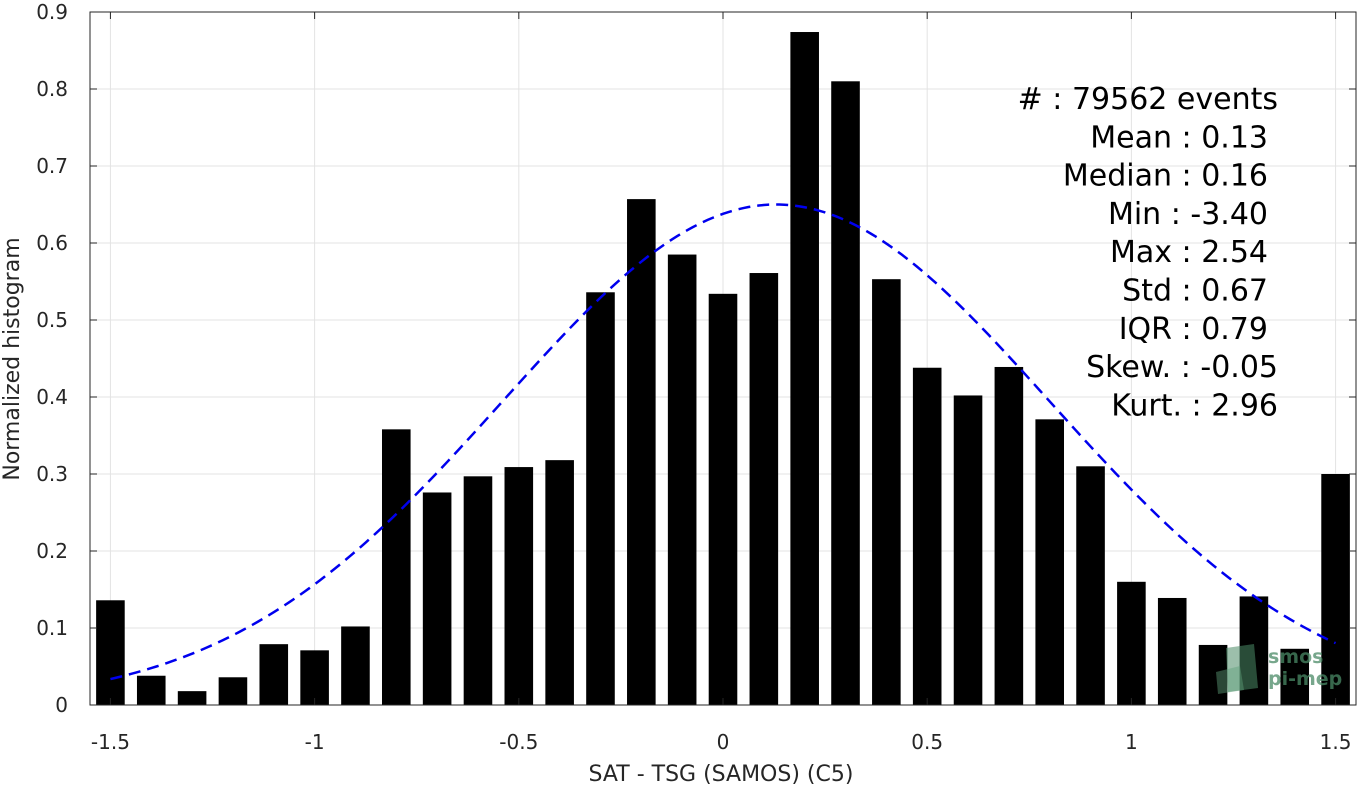  I want to click on x-tick-label: 0, so click(723, 742).